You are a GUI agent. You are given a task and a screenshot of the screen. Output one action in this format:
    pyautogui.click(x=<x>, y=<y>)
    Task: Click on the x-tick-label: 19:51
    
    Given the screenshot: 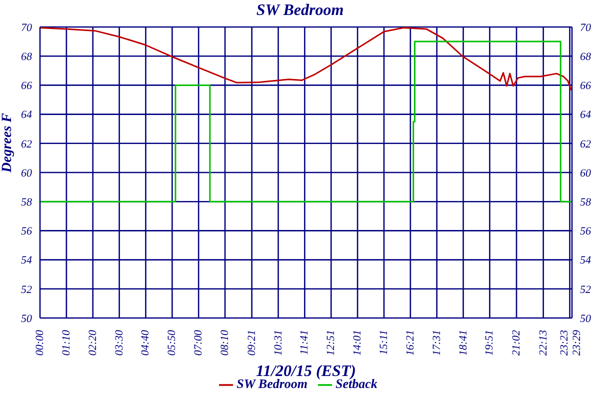 What is the action you would take?
    pyautogui.click(x=490, y=343)
    